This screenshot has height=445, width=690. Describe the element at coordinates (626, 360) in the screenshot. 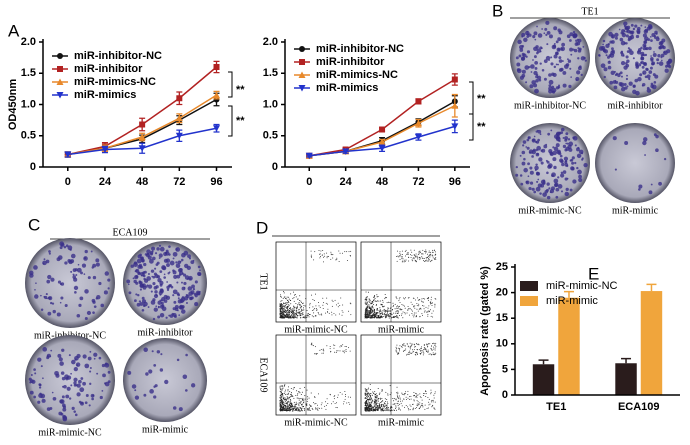

I see `error-bar` at that location.